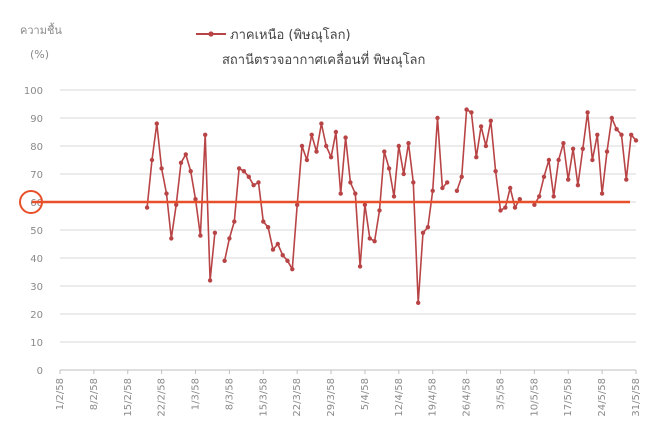 The width and height of the screenshot is (656, 435). Describe the element at coordinates (128, 397) in the screenshot. I see `x-tick-label: 15/2/58` at that location.